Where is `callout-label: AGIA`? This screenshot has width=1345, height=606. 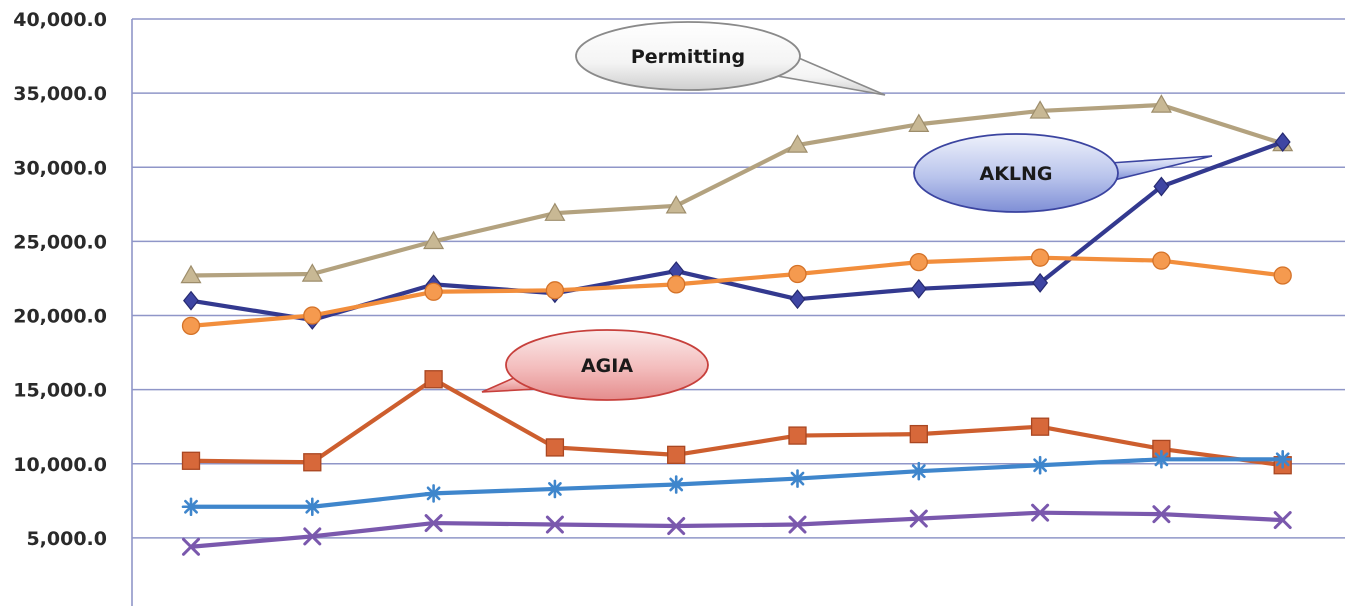 callout-label: AGIA is located at coordinates (607, 366).